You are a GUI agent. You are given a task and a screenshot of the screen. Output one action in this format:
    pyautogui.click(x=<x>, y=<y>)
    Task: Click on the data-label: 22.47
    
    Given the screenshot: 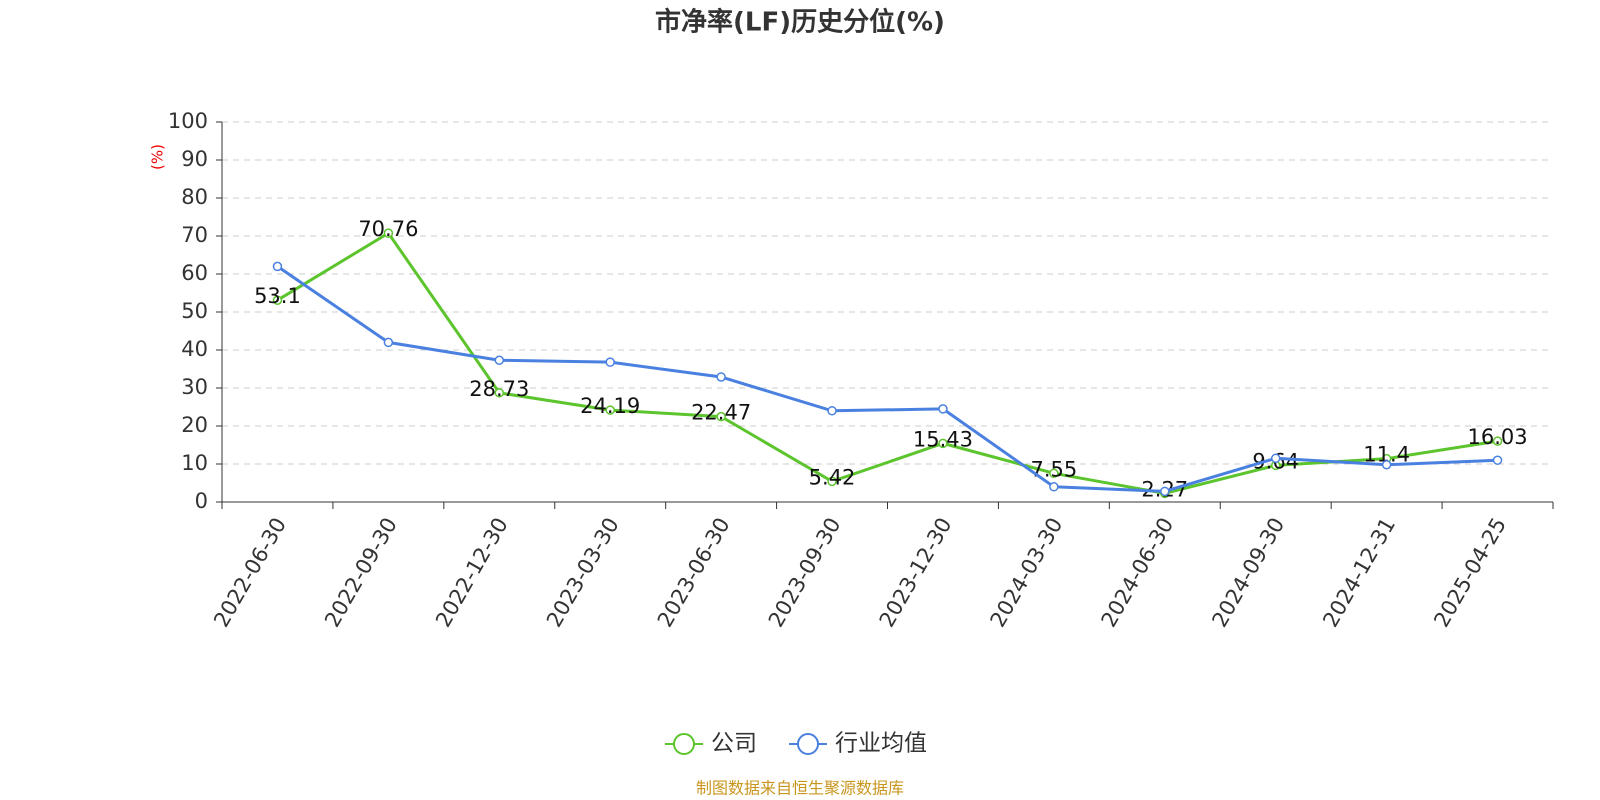 What is the action you would take?
    pyautogui.click(x=721, y=413)
    